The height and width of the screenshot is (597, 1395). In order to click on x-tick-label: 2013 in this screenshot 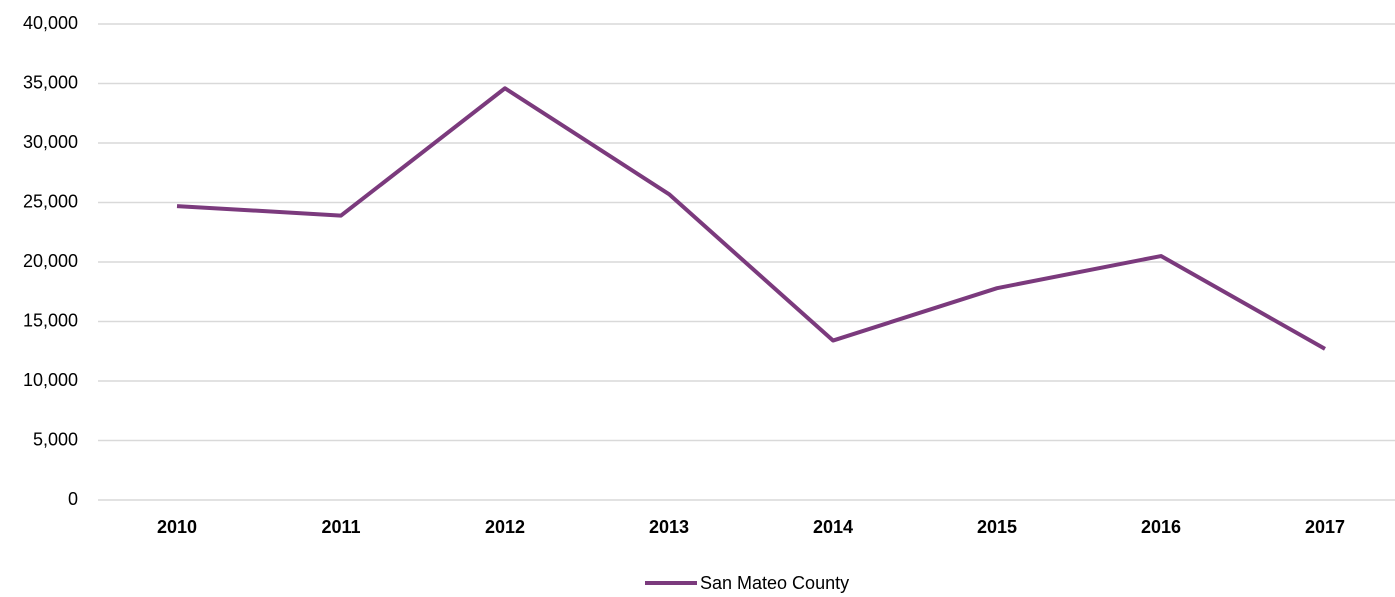, I will do `click(669, 527)`.